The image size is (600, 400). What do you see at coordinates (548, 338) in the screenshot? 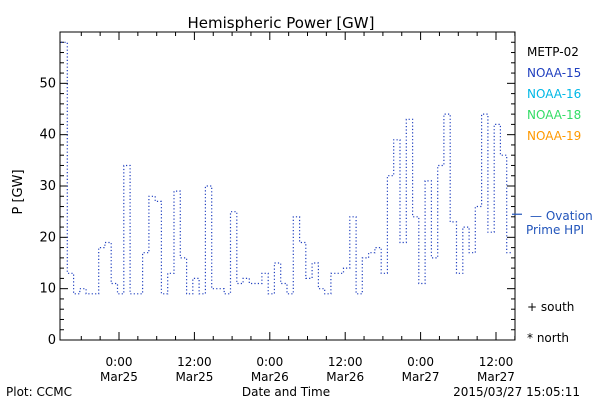
I see `north-marker-label: * north` at bounding box center [548, 338].